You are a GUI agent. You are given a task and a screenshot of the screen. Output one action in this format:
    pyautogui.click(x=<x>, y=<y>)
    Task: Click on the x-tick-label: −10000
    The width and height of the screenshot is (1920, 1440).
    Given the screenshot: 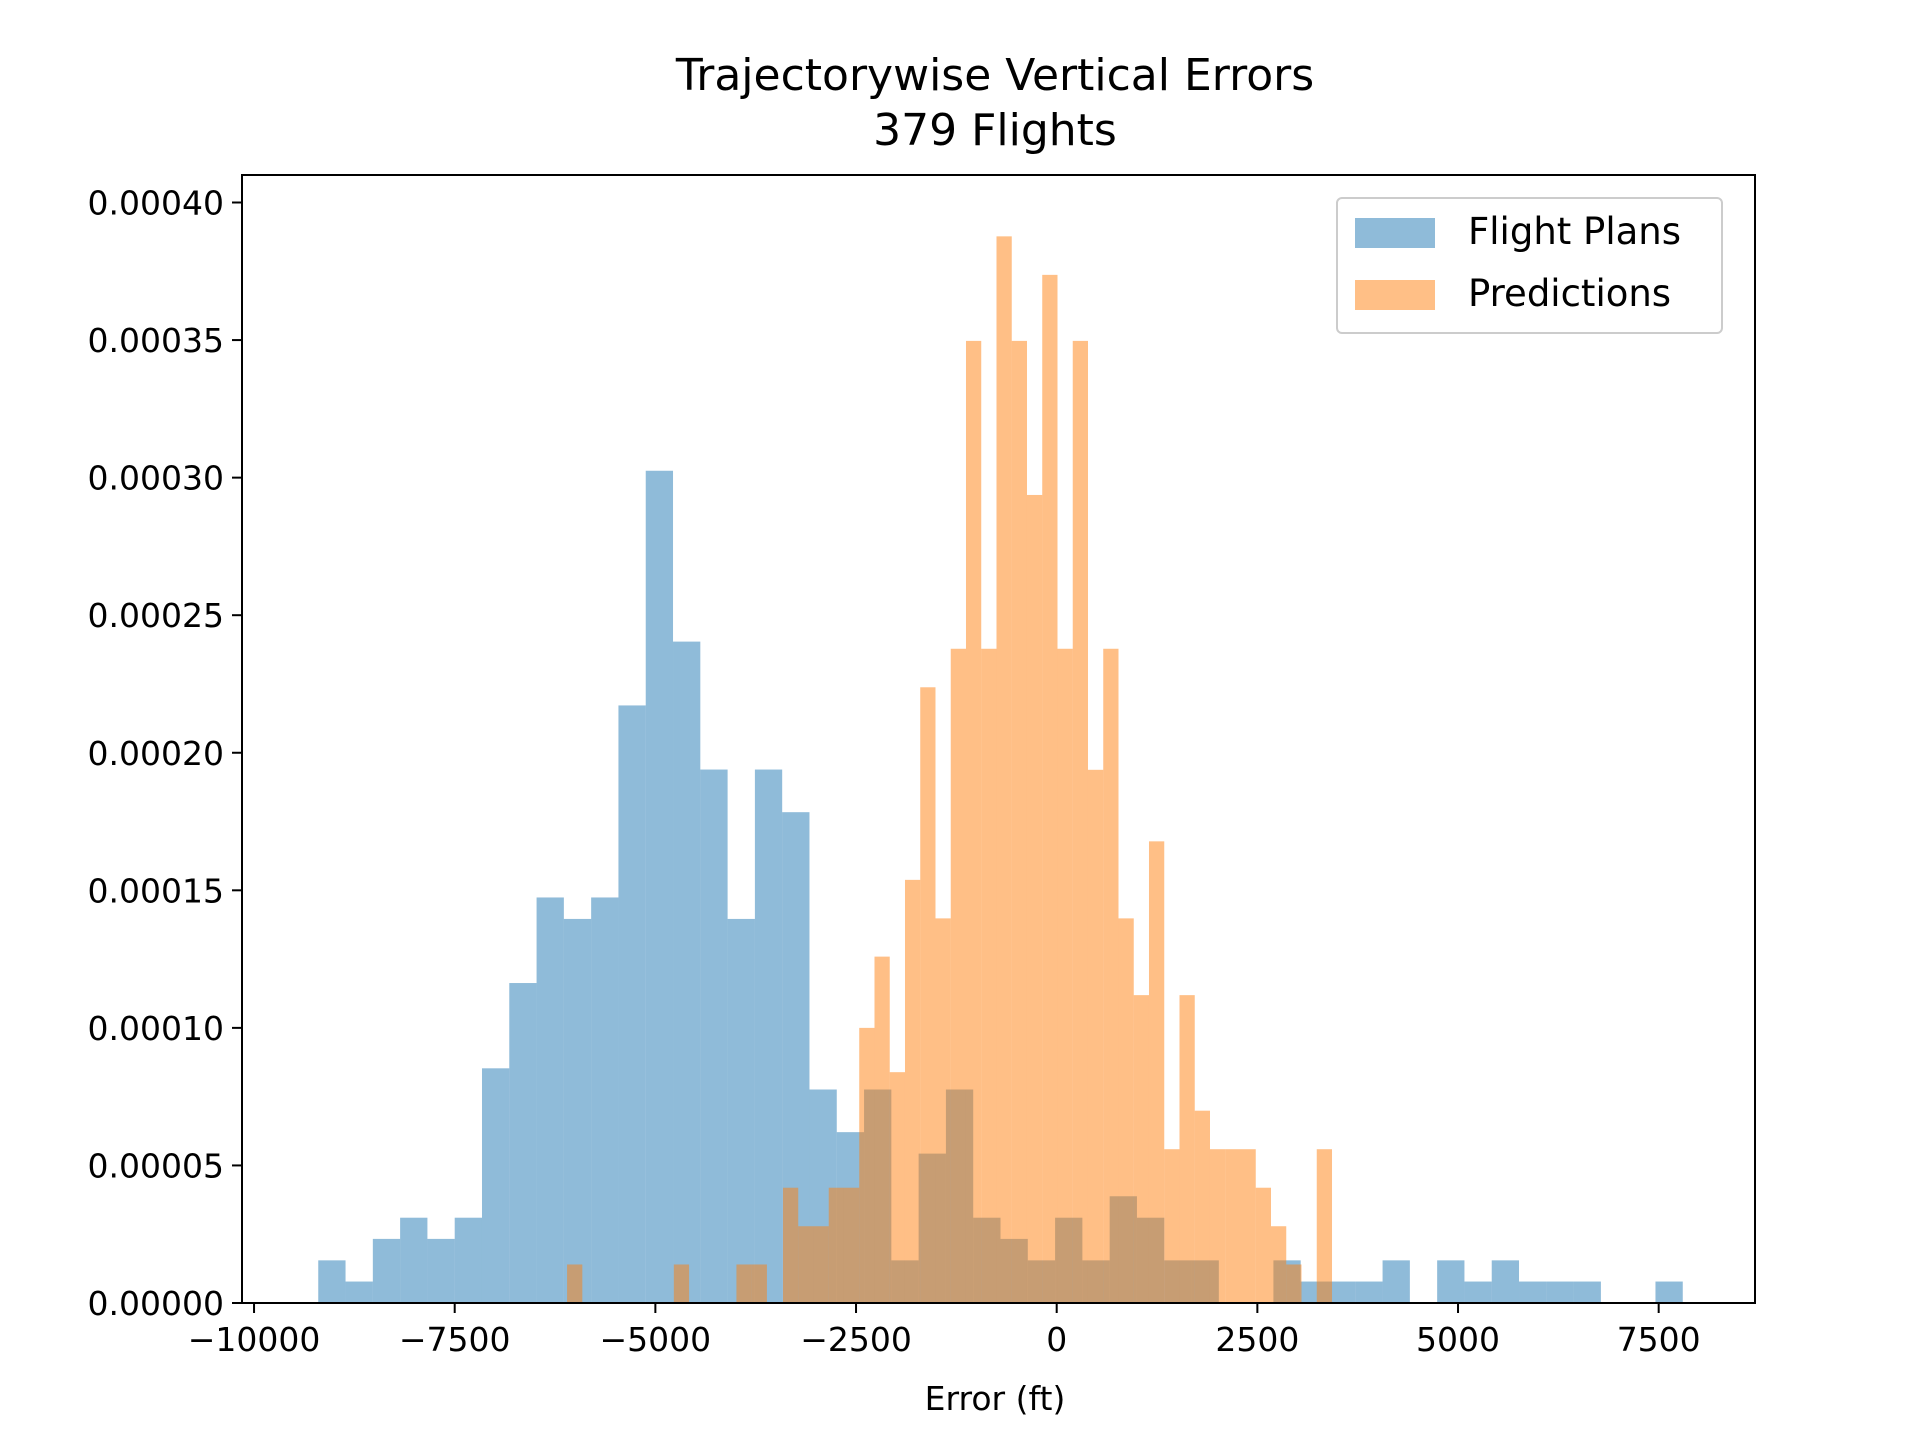 What is the action you would take?
    pyautogui.click(x=254, y=1339)
    